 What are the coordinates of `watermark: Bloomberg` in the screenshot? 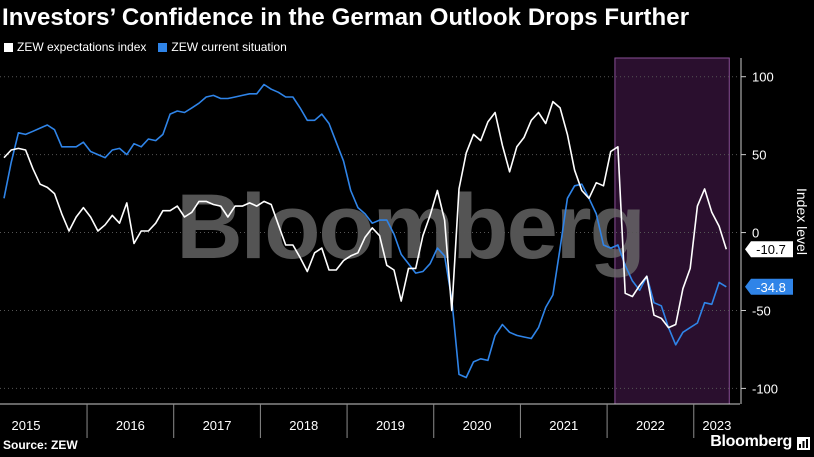 It's located at (410, 227).